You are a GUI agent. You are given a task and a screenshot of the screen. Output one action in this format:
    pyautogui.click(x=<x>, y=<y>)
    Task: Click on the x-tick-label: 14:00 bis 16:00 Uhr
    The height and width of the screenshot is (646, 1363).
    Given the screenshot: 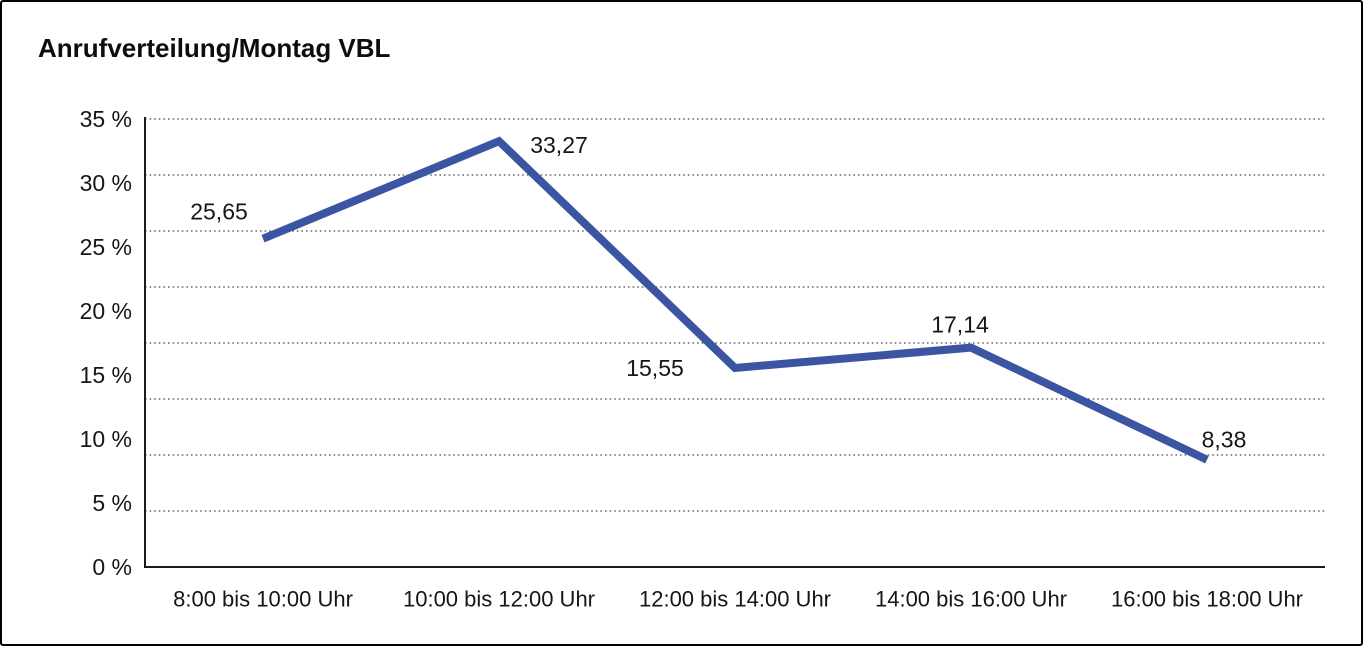 What is the action you would take?
    pyautogui.click(x=971, y=599)
    